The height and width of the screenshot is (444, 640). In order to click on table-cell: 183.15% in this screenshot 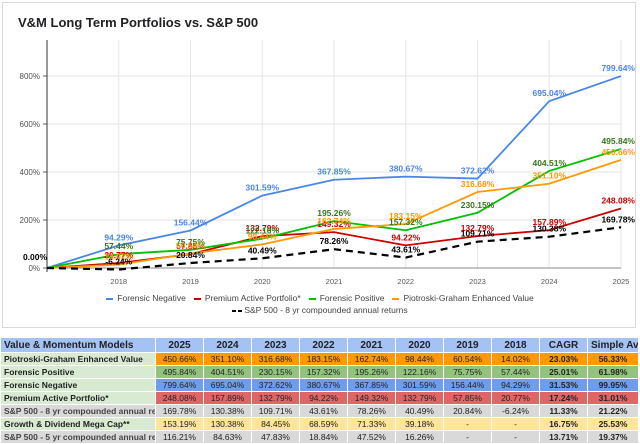, I will do `click(324, 359)`.